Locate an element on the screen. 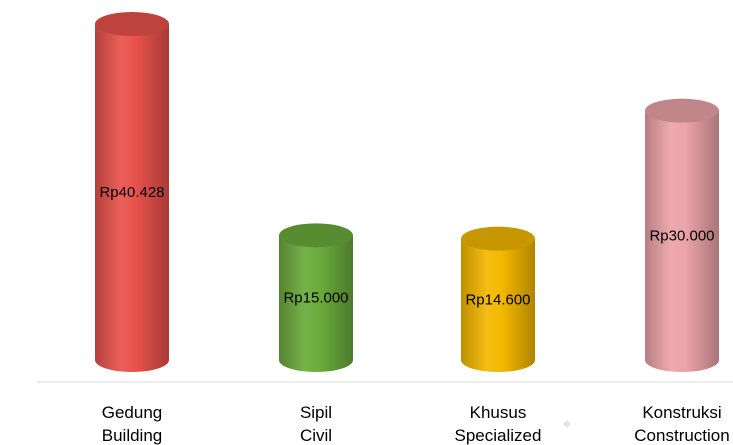 This screenshot has width=733, height=445. bar-2: Rp15.000 is located at coordinates (316, 297).